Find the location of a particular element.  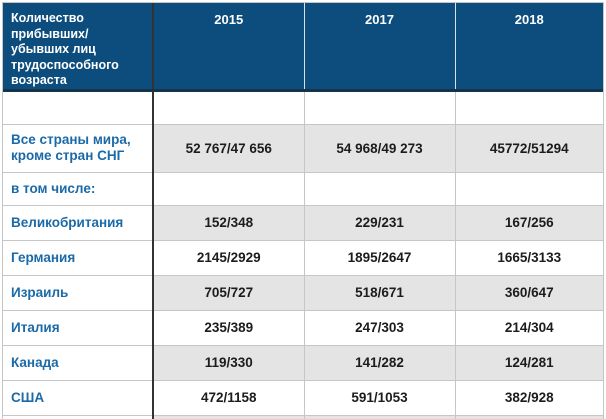

row-label-cell: в том числе: is located at coordinates (78, 188).